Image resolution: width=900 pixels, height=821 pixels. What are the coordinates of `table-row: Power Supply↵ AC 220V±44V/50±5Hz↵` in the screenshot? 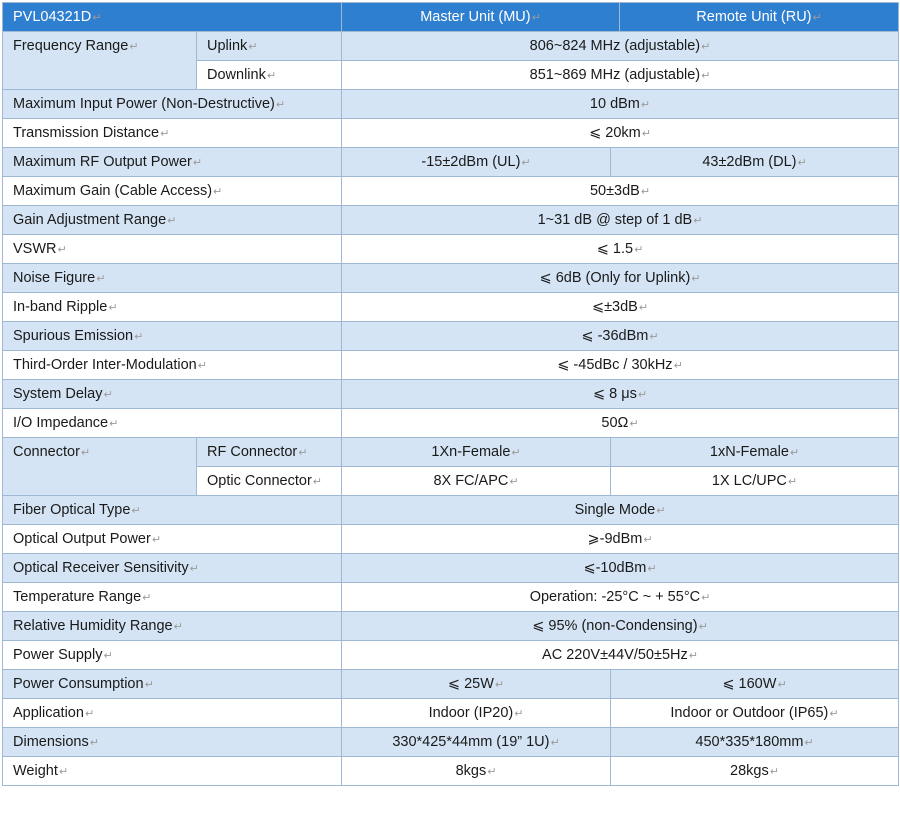 It's located at (450, 655).